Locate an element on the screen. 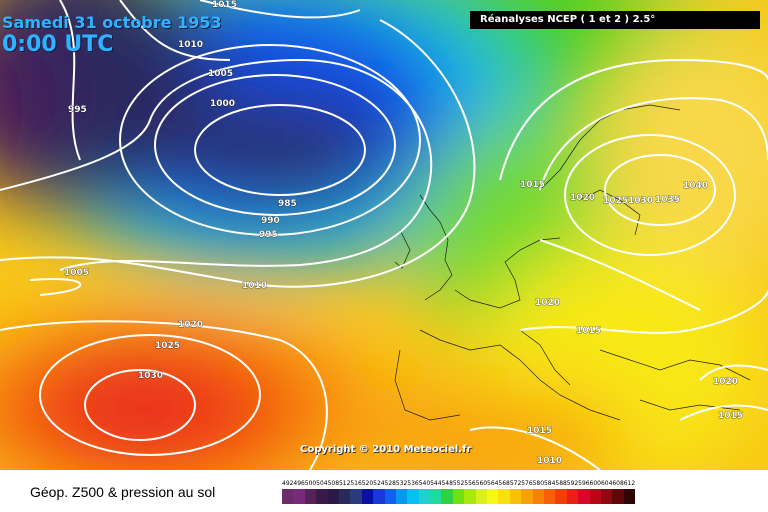 The image size is (768, 512). legend-value: 520 is located at coordinates (367, 483).